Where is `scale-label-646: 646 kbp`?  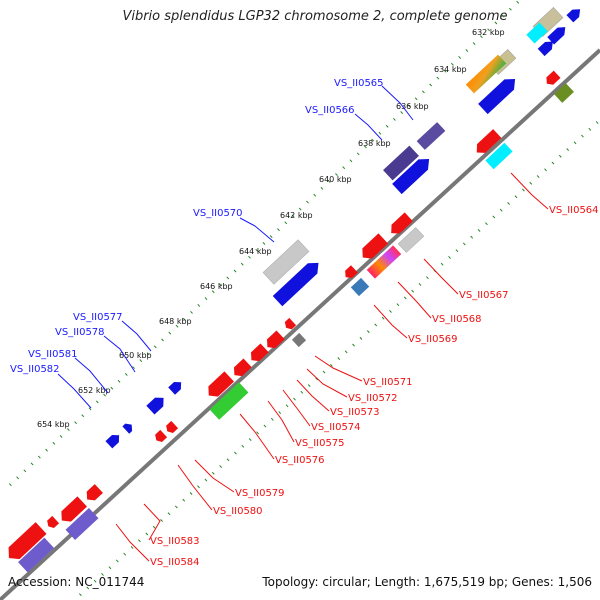 scale-label-646: 646 kbp is located at coordinates (216, 286).